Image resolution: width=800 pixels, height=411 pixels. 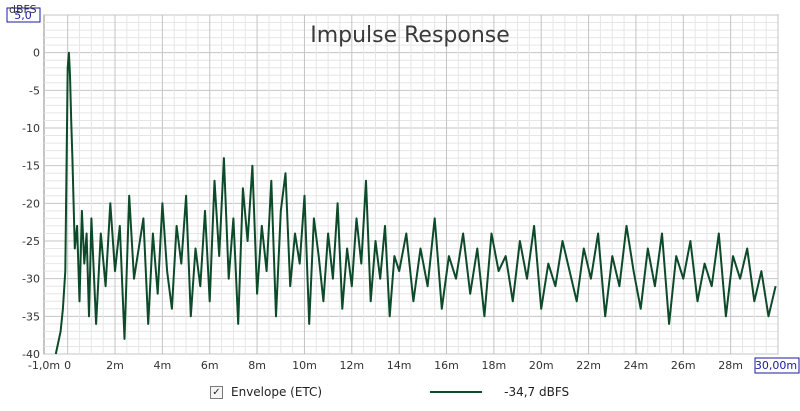 What do you see at coordinates (446, 365) in the screenshot?
I see `x-tick-label: 16m` at bounding box center [446, 365].